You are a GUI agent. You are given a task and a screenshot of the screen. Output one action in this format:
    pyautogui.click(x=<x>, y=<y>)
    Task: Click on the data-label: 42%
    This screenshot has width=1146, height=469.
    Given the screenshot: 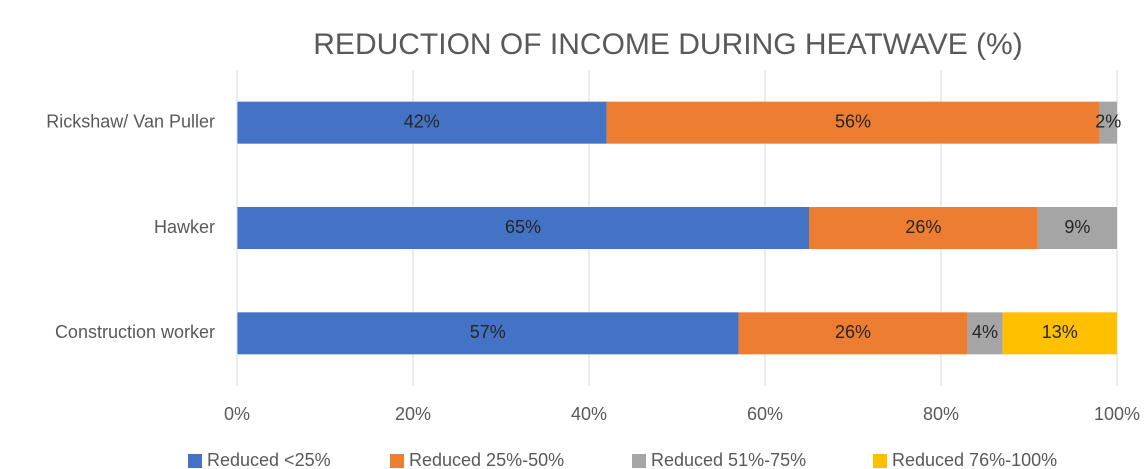 What is the action you would take?
    pyautogui.click(x=422, y=121)
    